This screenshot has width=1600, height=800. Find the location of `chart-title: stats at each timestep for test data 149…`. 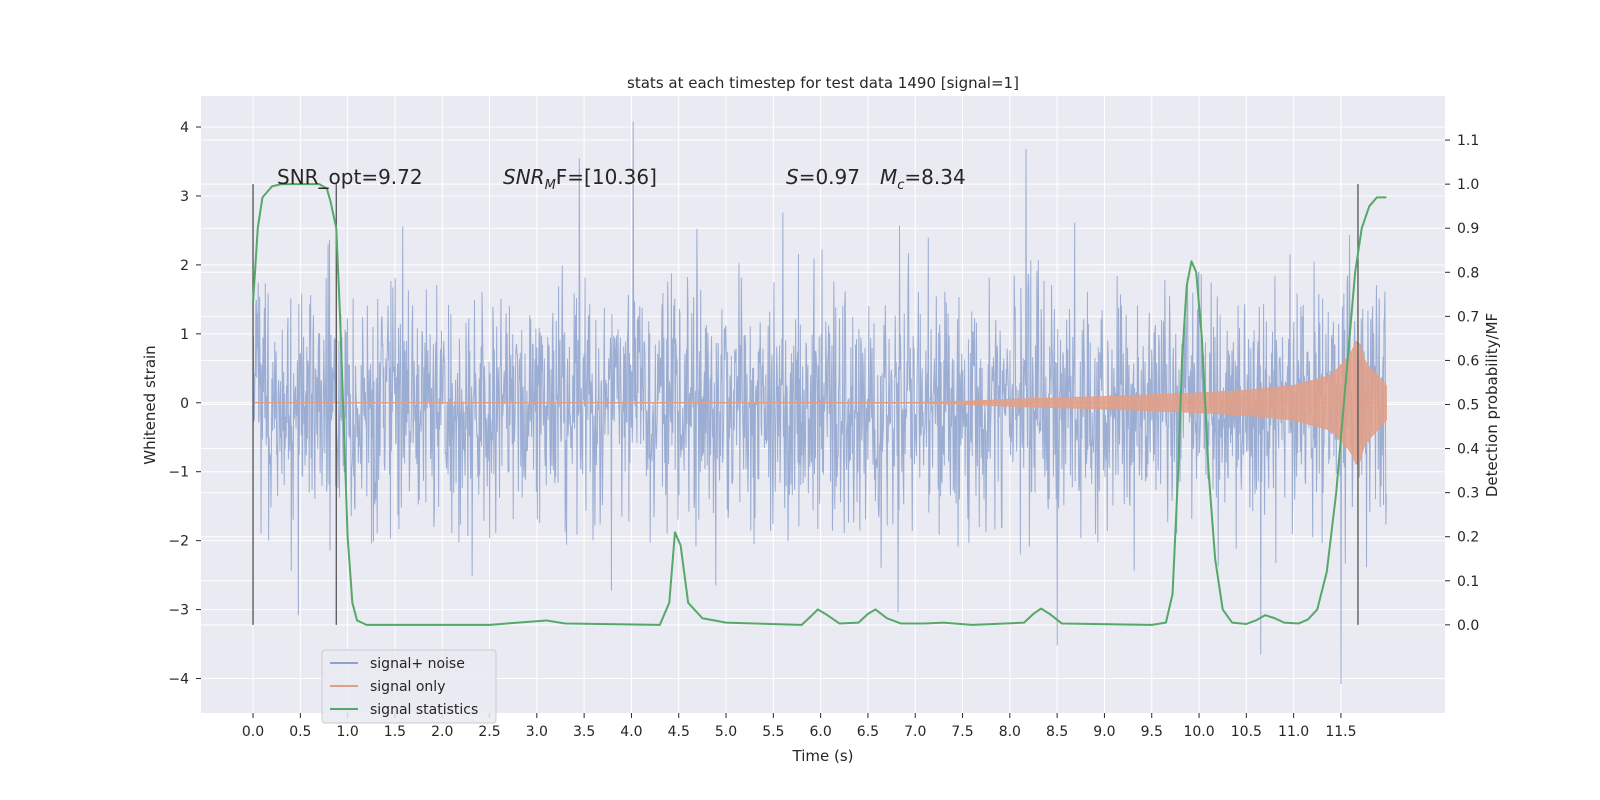

chart-title: stats at each timestep for test data 149… is located at coordinates (823, 83).